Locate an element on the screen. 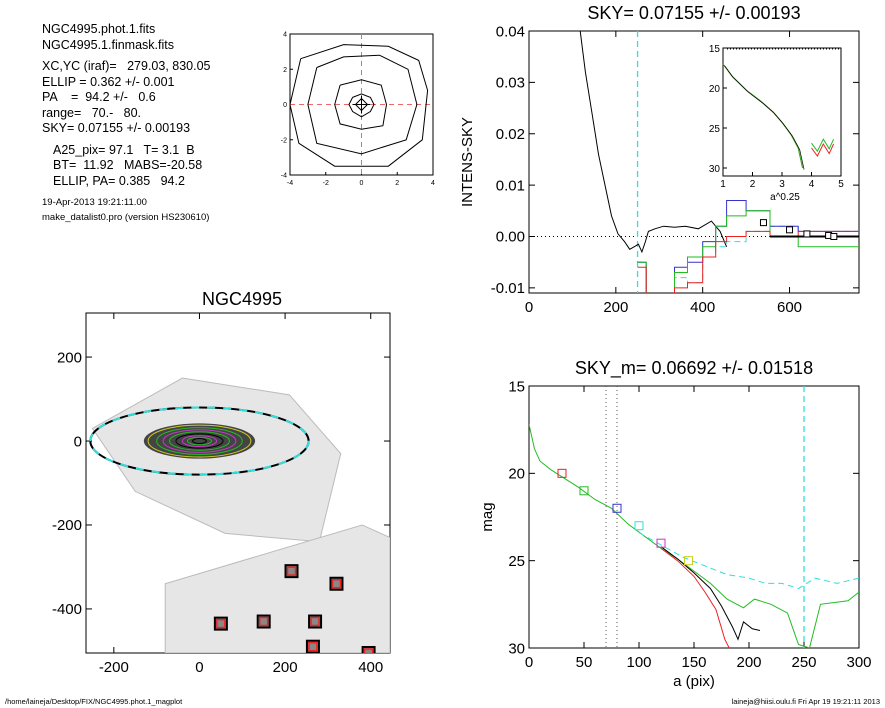  sky-ytick-label: 0.02 is located at coordinates (510, 134).